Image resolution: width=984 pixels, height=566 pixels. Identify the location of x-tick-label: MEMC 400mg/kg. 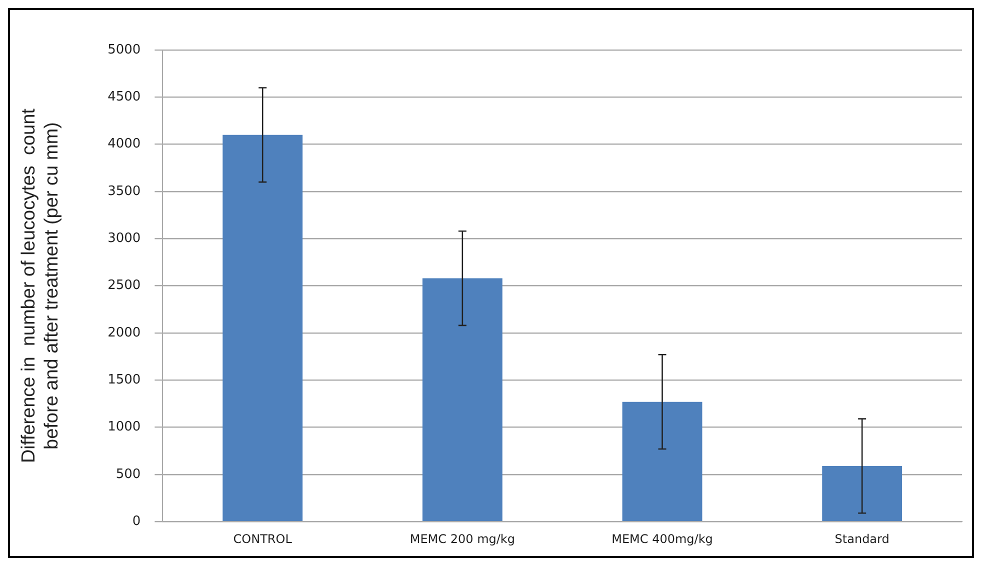
(662, 539).